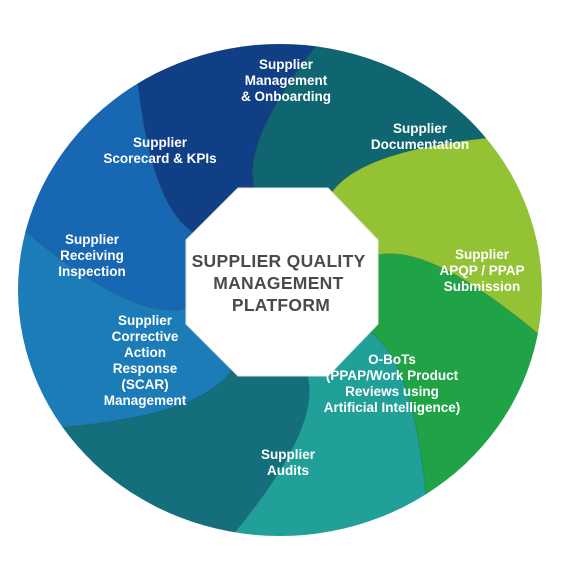  Describe the element at coordinates (286, 96) in the screenshot. I see `segment-label-1-line-3: & Onboarding` at that location.